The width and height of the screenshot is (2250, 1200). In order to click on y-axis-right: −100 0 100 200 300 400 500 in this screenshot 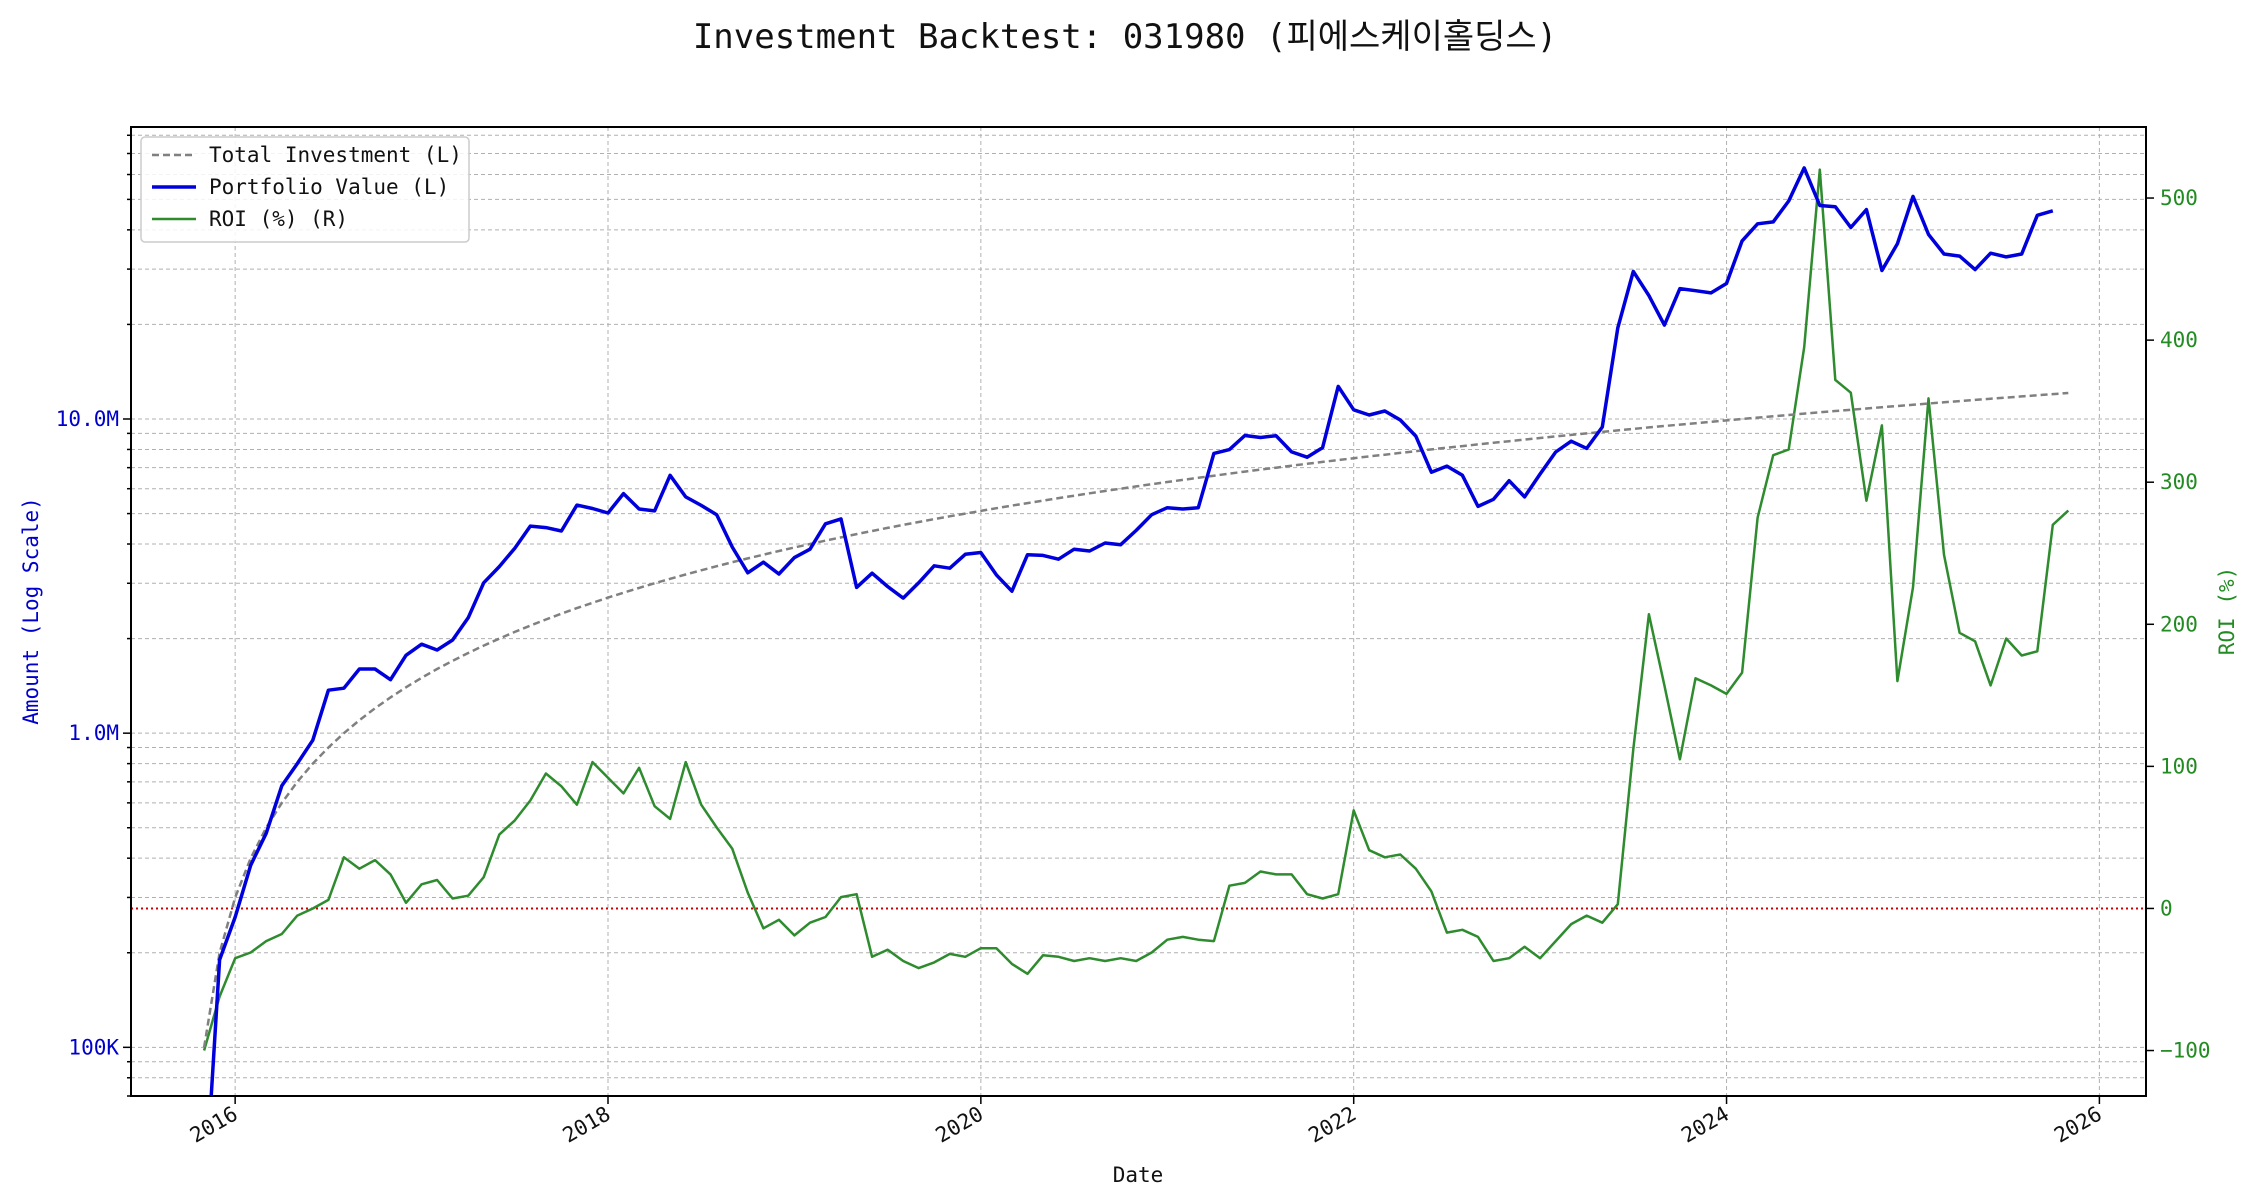, I will do `click(2178, 624)`.